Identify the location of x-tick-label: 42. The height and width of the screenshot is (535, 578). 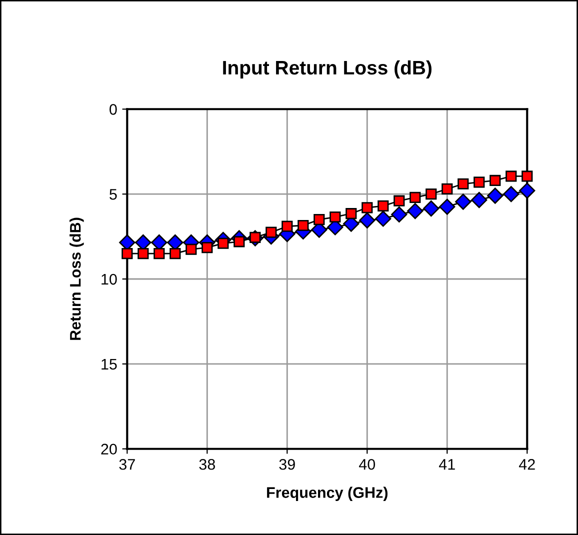
(526, 464).